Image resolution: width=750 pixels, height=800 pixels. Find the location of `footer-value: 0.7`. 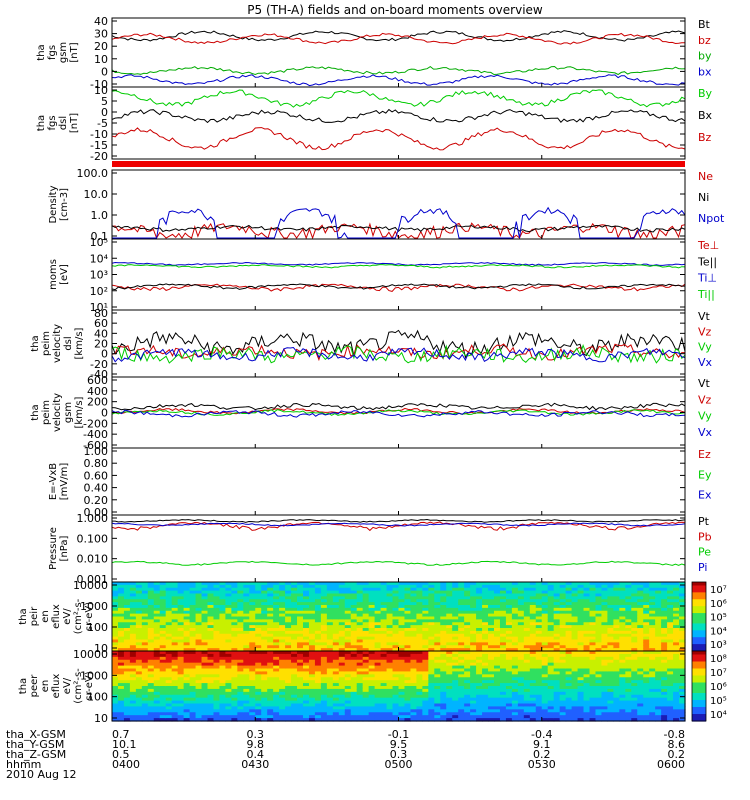

footer-value: 0.7 is located at coordinates (121, 734).